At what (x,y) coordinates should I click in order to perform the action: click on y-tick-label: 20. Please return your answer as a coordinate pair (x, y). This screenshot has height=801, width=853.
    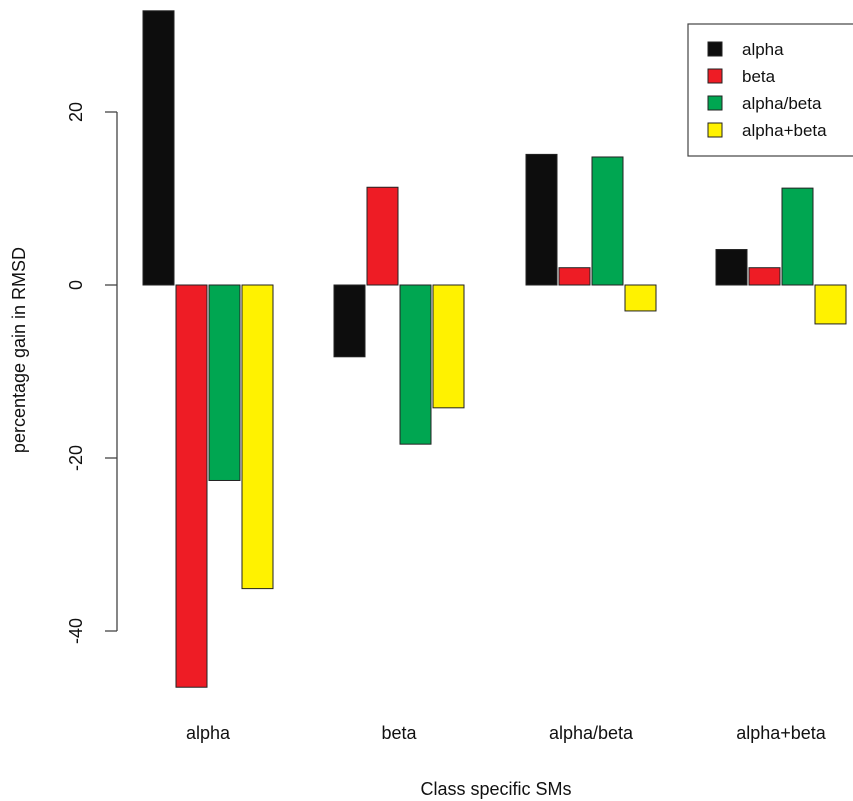
    Looking at the image, I should click on (76, 112).